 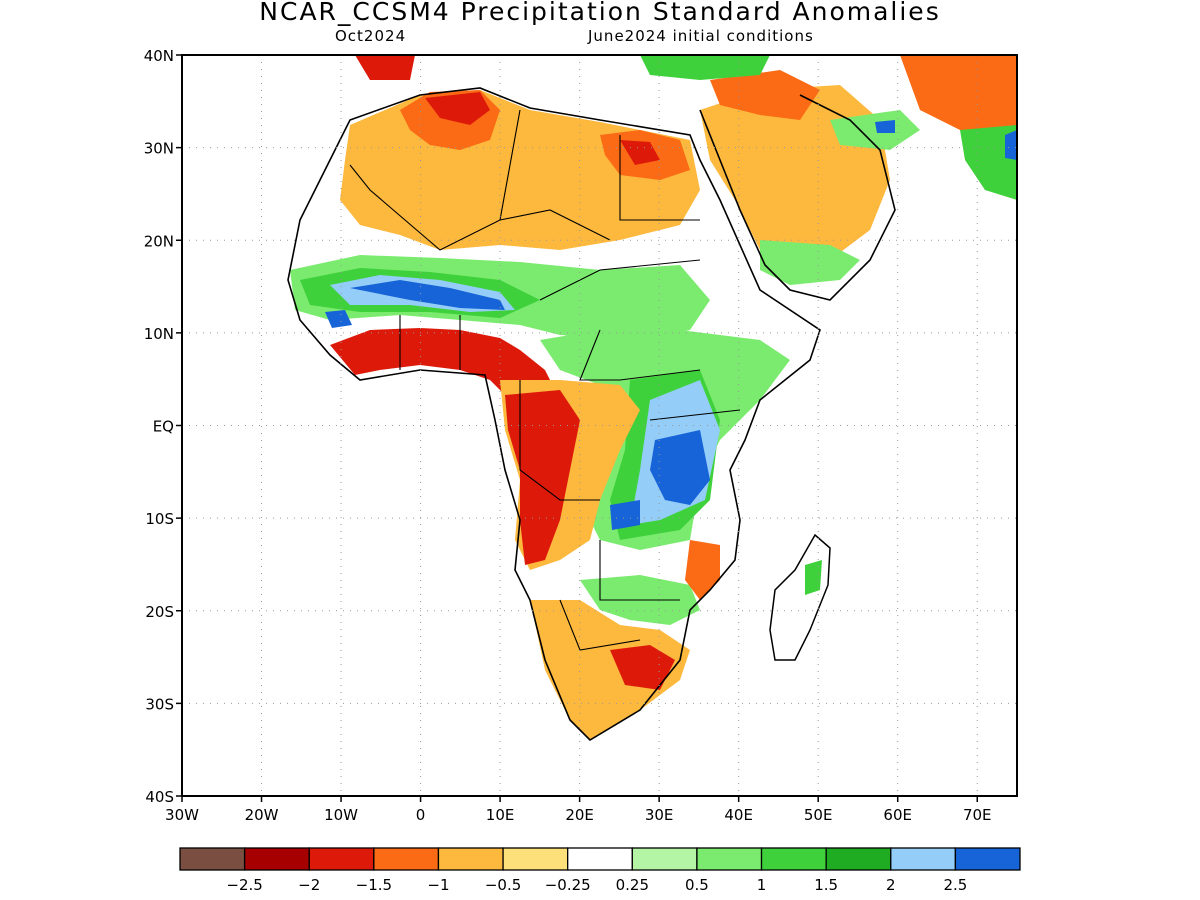 I want to click on maghreb-core-dry-anomaly, so click(x=457, y=108).